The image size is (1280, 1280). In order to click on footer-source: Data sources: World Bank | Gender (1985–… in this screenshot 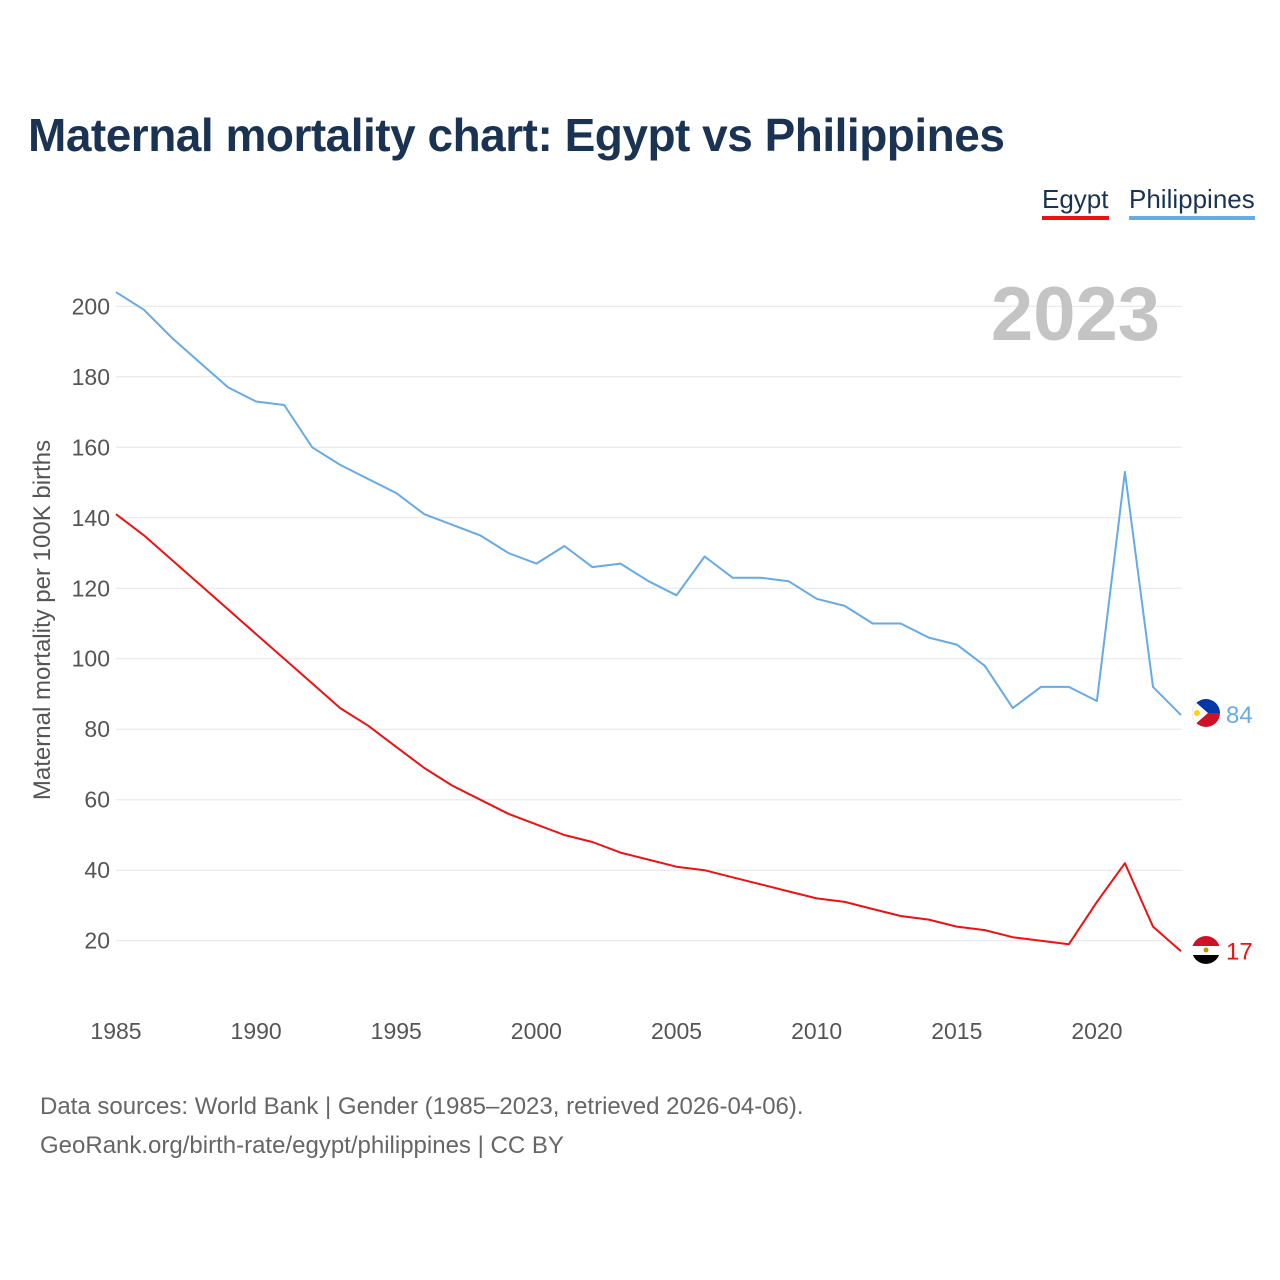, I will do `click(422, 1106)`.